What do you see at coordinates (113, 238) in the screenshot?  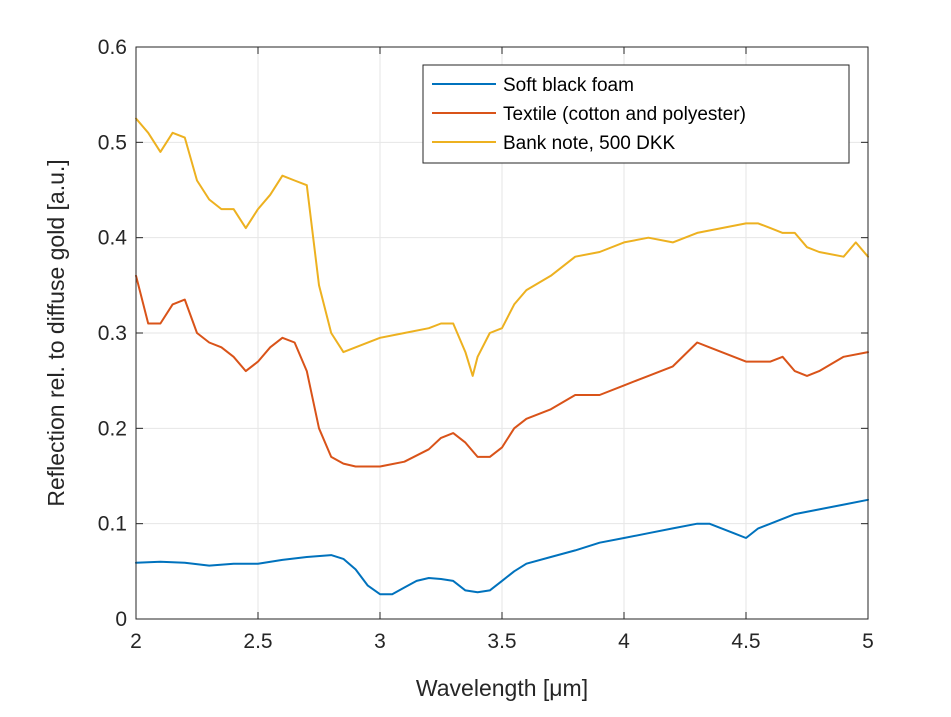 I see `y-tick-label: 0.4` at bounding box center [113, 238].